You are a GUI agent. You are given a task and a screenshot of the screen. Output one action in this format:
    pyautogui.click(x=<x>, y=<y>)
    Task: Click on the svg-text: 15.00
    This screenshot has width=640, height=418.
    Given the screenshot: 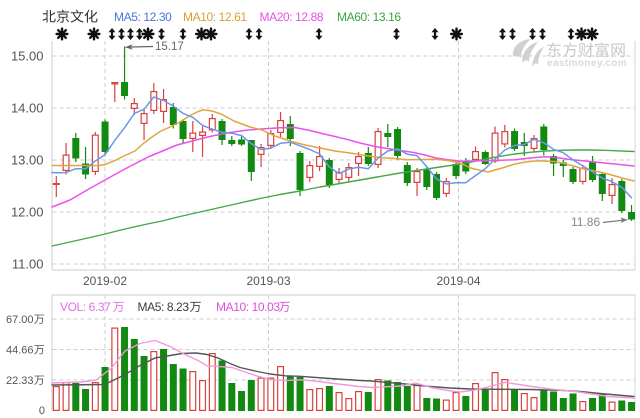 What is the action you would take?
    pyautogui.click(x=27, y=56)
    